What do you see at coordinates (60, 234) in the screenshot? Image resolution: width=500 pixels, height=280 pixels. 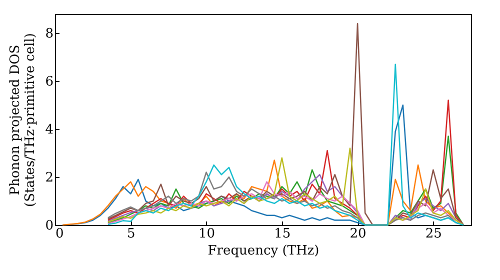 I see `x-tick-label: 0` at bounding box center [60, 234].